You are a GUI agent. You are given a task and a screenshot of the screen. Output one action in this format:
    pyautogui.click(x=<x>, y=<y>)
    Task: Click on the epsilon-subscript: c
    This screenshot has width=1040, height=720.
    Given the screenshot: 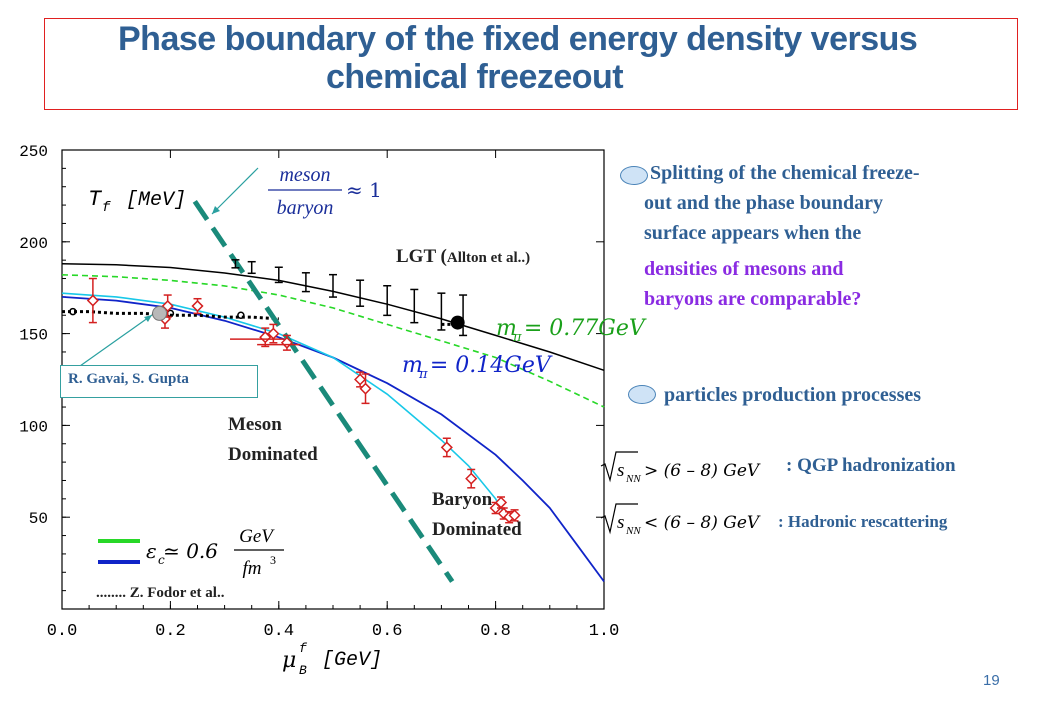 What is the action you would take?
    pyautogui.click(x=161, y=560)
    